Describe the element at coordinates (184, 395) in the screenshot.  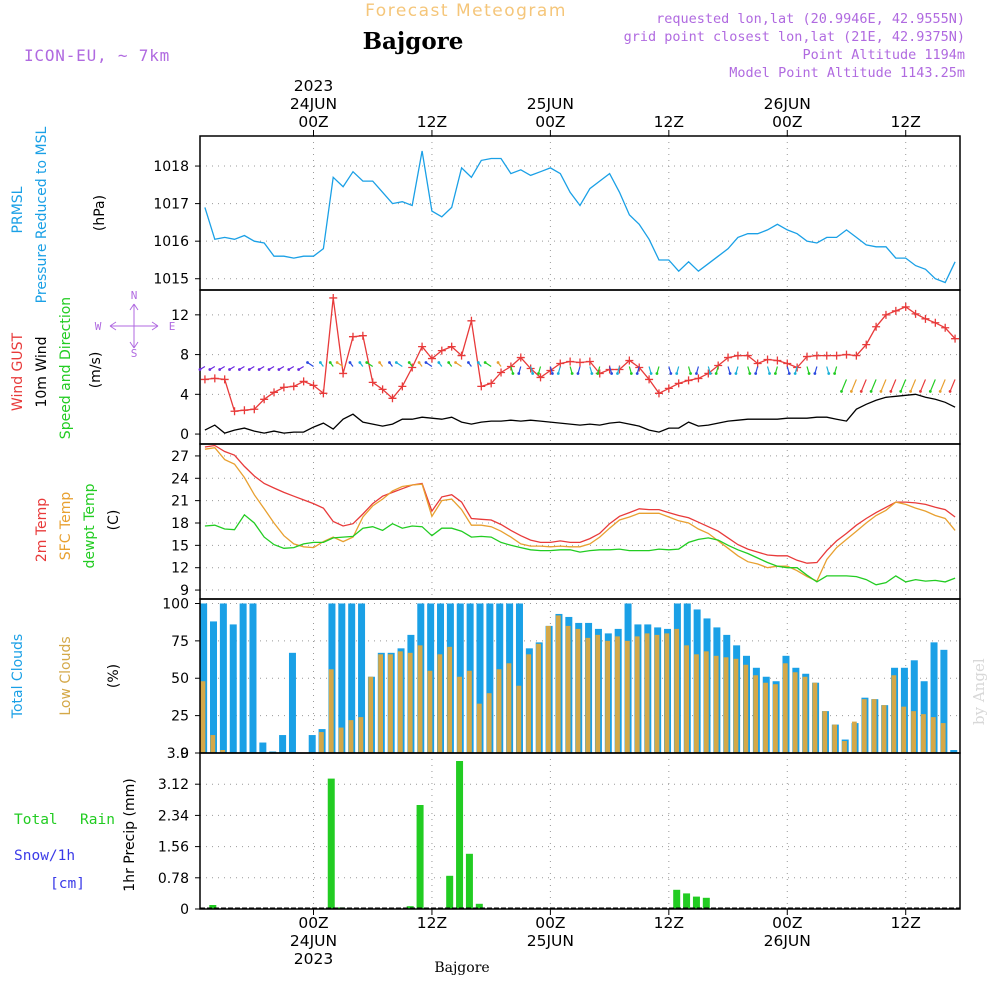
I see `y-tick-label: 4` at that location.